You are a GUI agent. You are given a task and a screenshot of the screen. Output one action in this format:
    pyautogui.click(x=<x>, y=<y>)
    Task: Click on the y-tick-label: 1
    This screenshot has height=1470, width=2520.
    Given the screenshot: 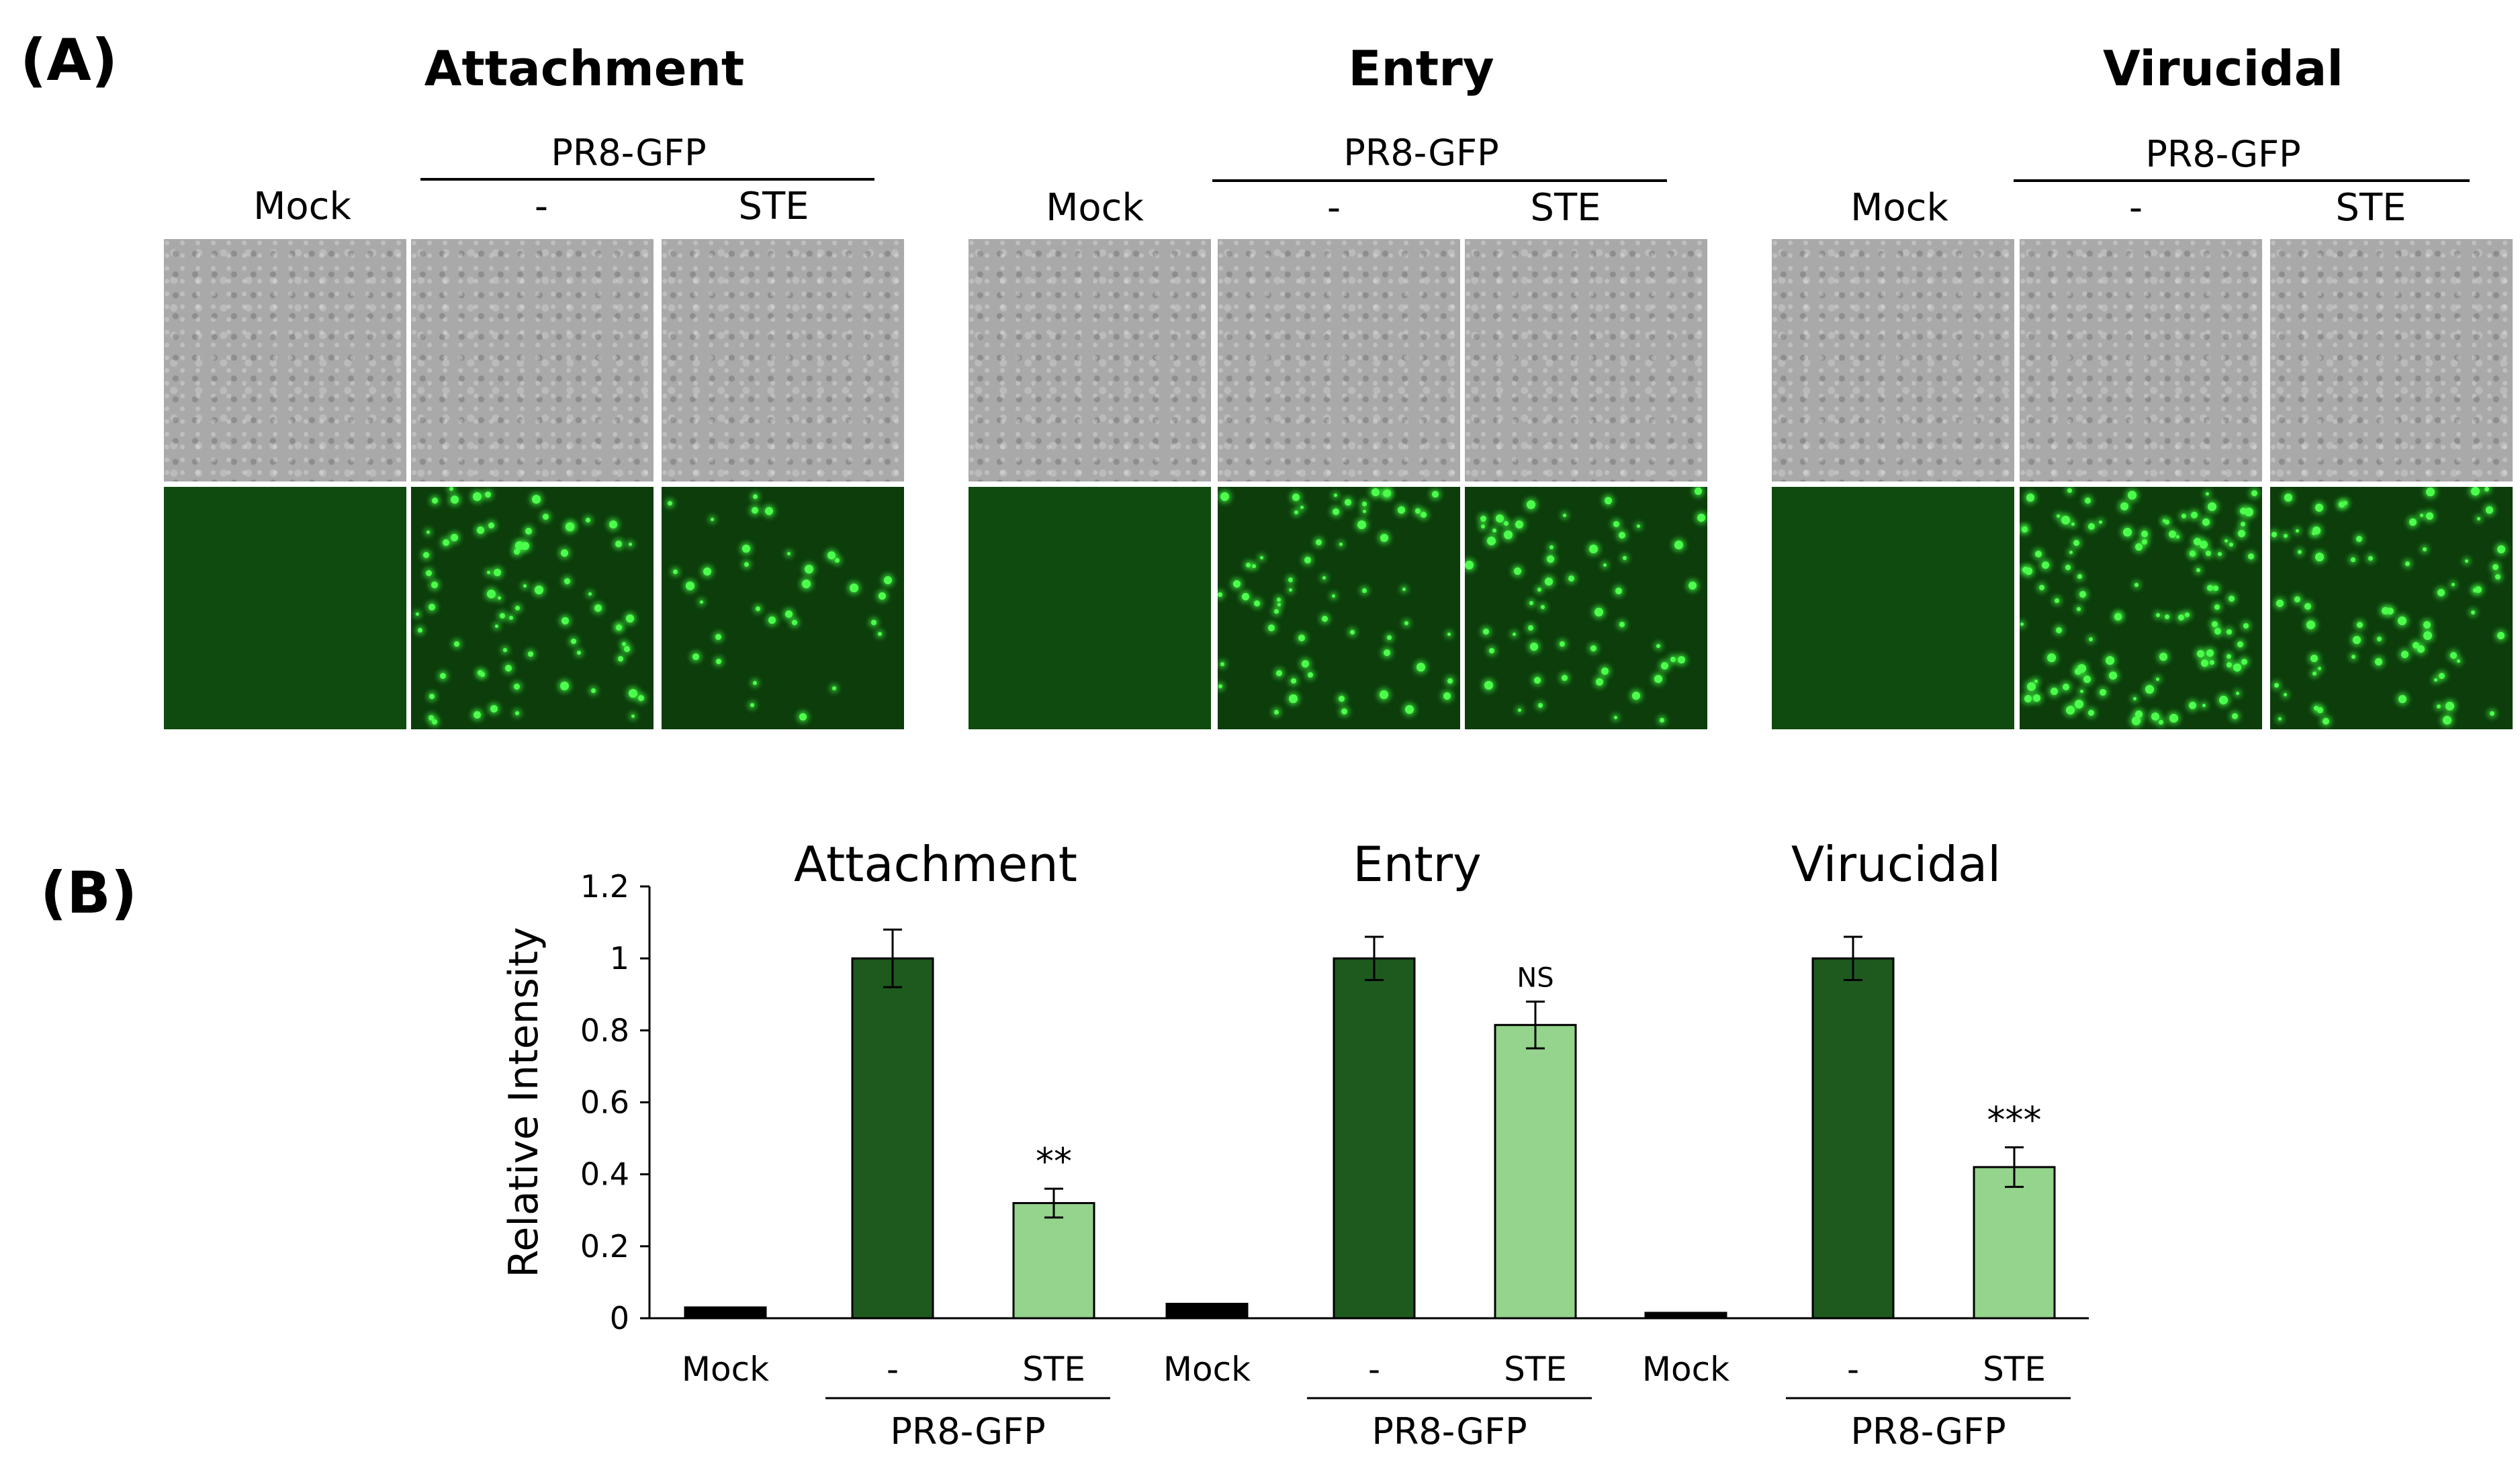 What is the action you would take?
    pyautogui.click(x=619, y=958)
    